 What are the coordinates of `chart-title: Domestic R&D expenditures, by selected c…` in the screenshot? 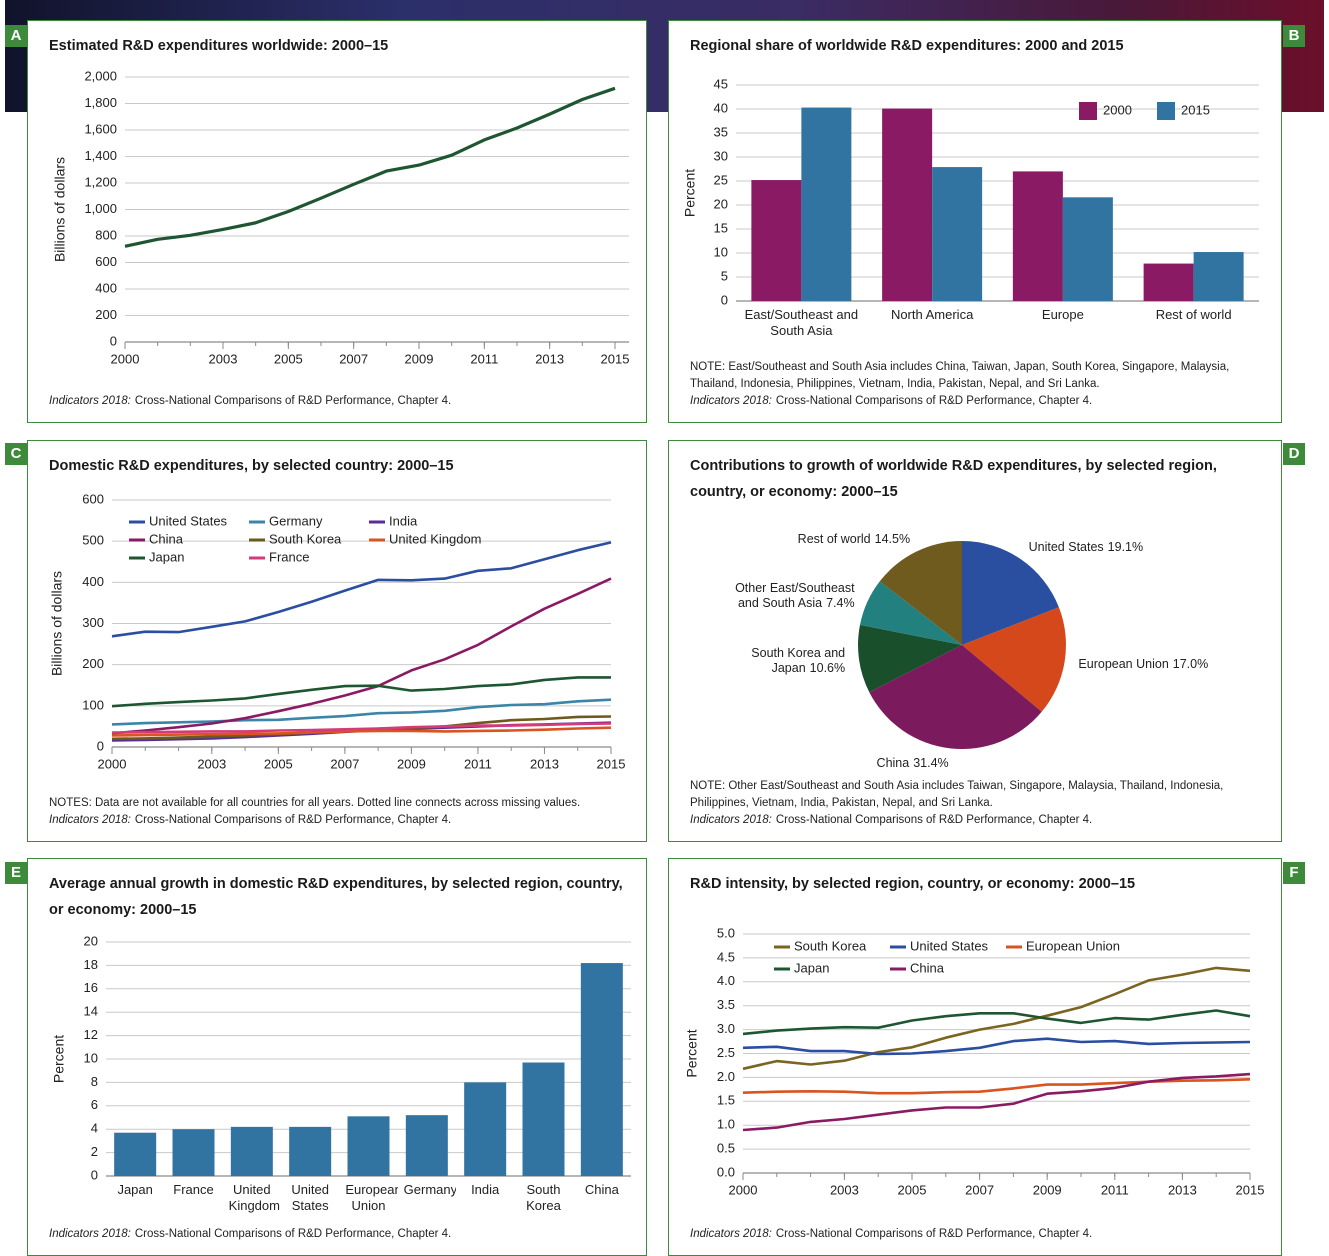 It's located at (251, 466).